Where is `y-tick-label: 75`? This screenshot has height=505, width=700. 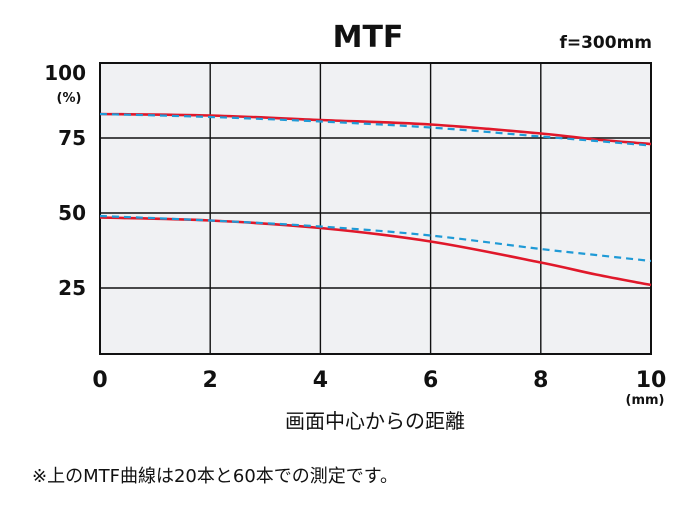 y-tick-label: 75 is located at coordinates (72, 138).